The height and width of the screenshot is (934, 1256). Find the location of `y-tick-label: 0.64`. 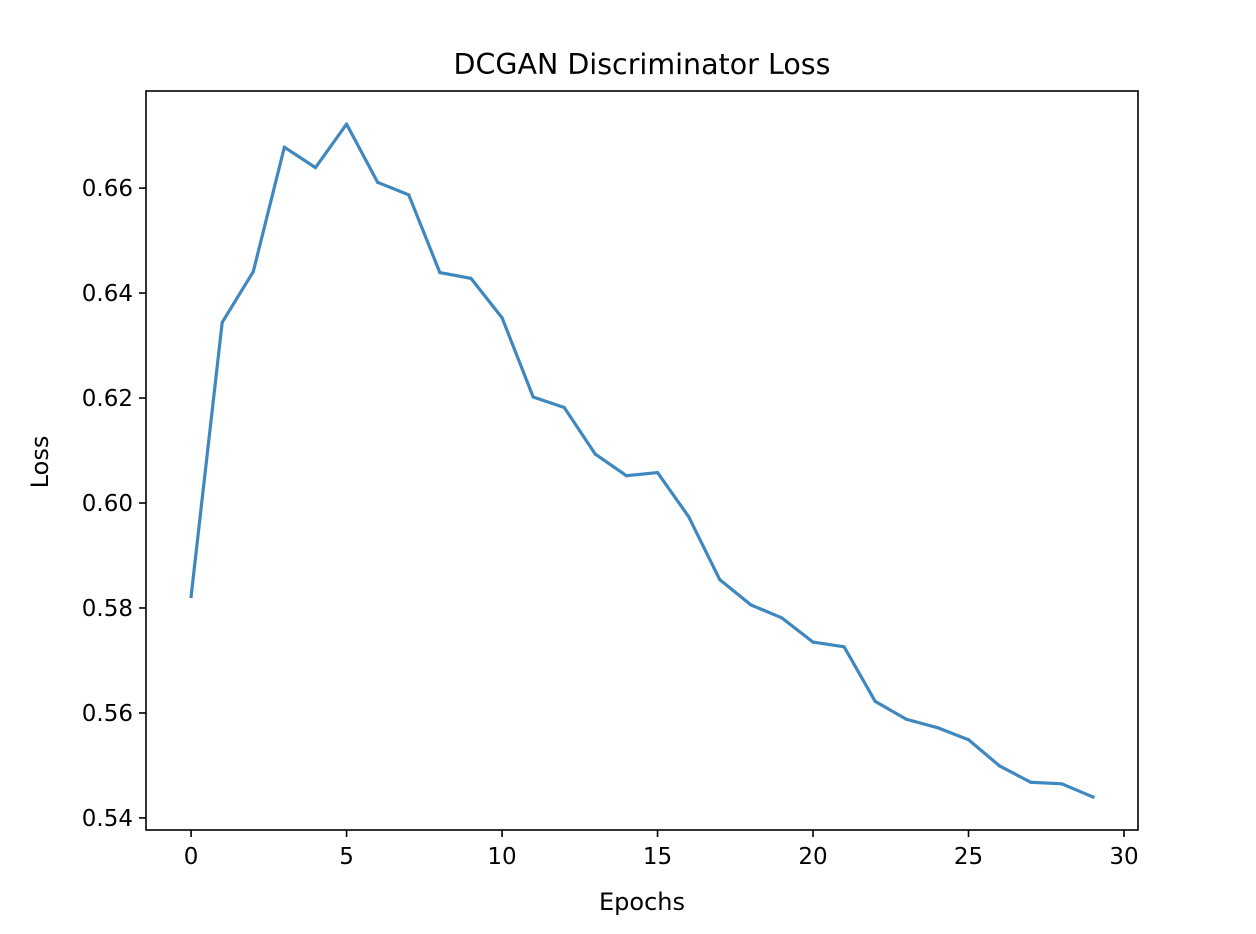

y-tick-label: 0.64 is located at coordinates (107, 294).